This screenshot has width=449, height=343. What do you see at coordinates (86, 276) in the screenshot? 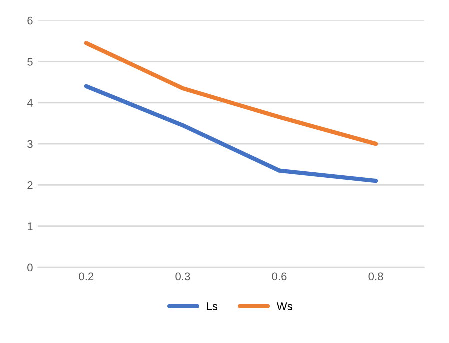
I see `x-tick-label: 0.2` at bounding box center [86, 276].